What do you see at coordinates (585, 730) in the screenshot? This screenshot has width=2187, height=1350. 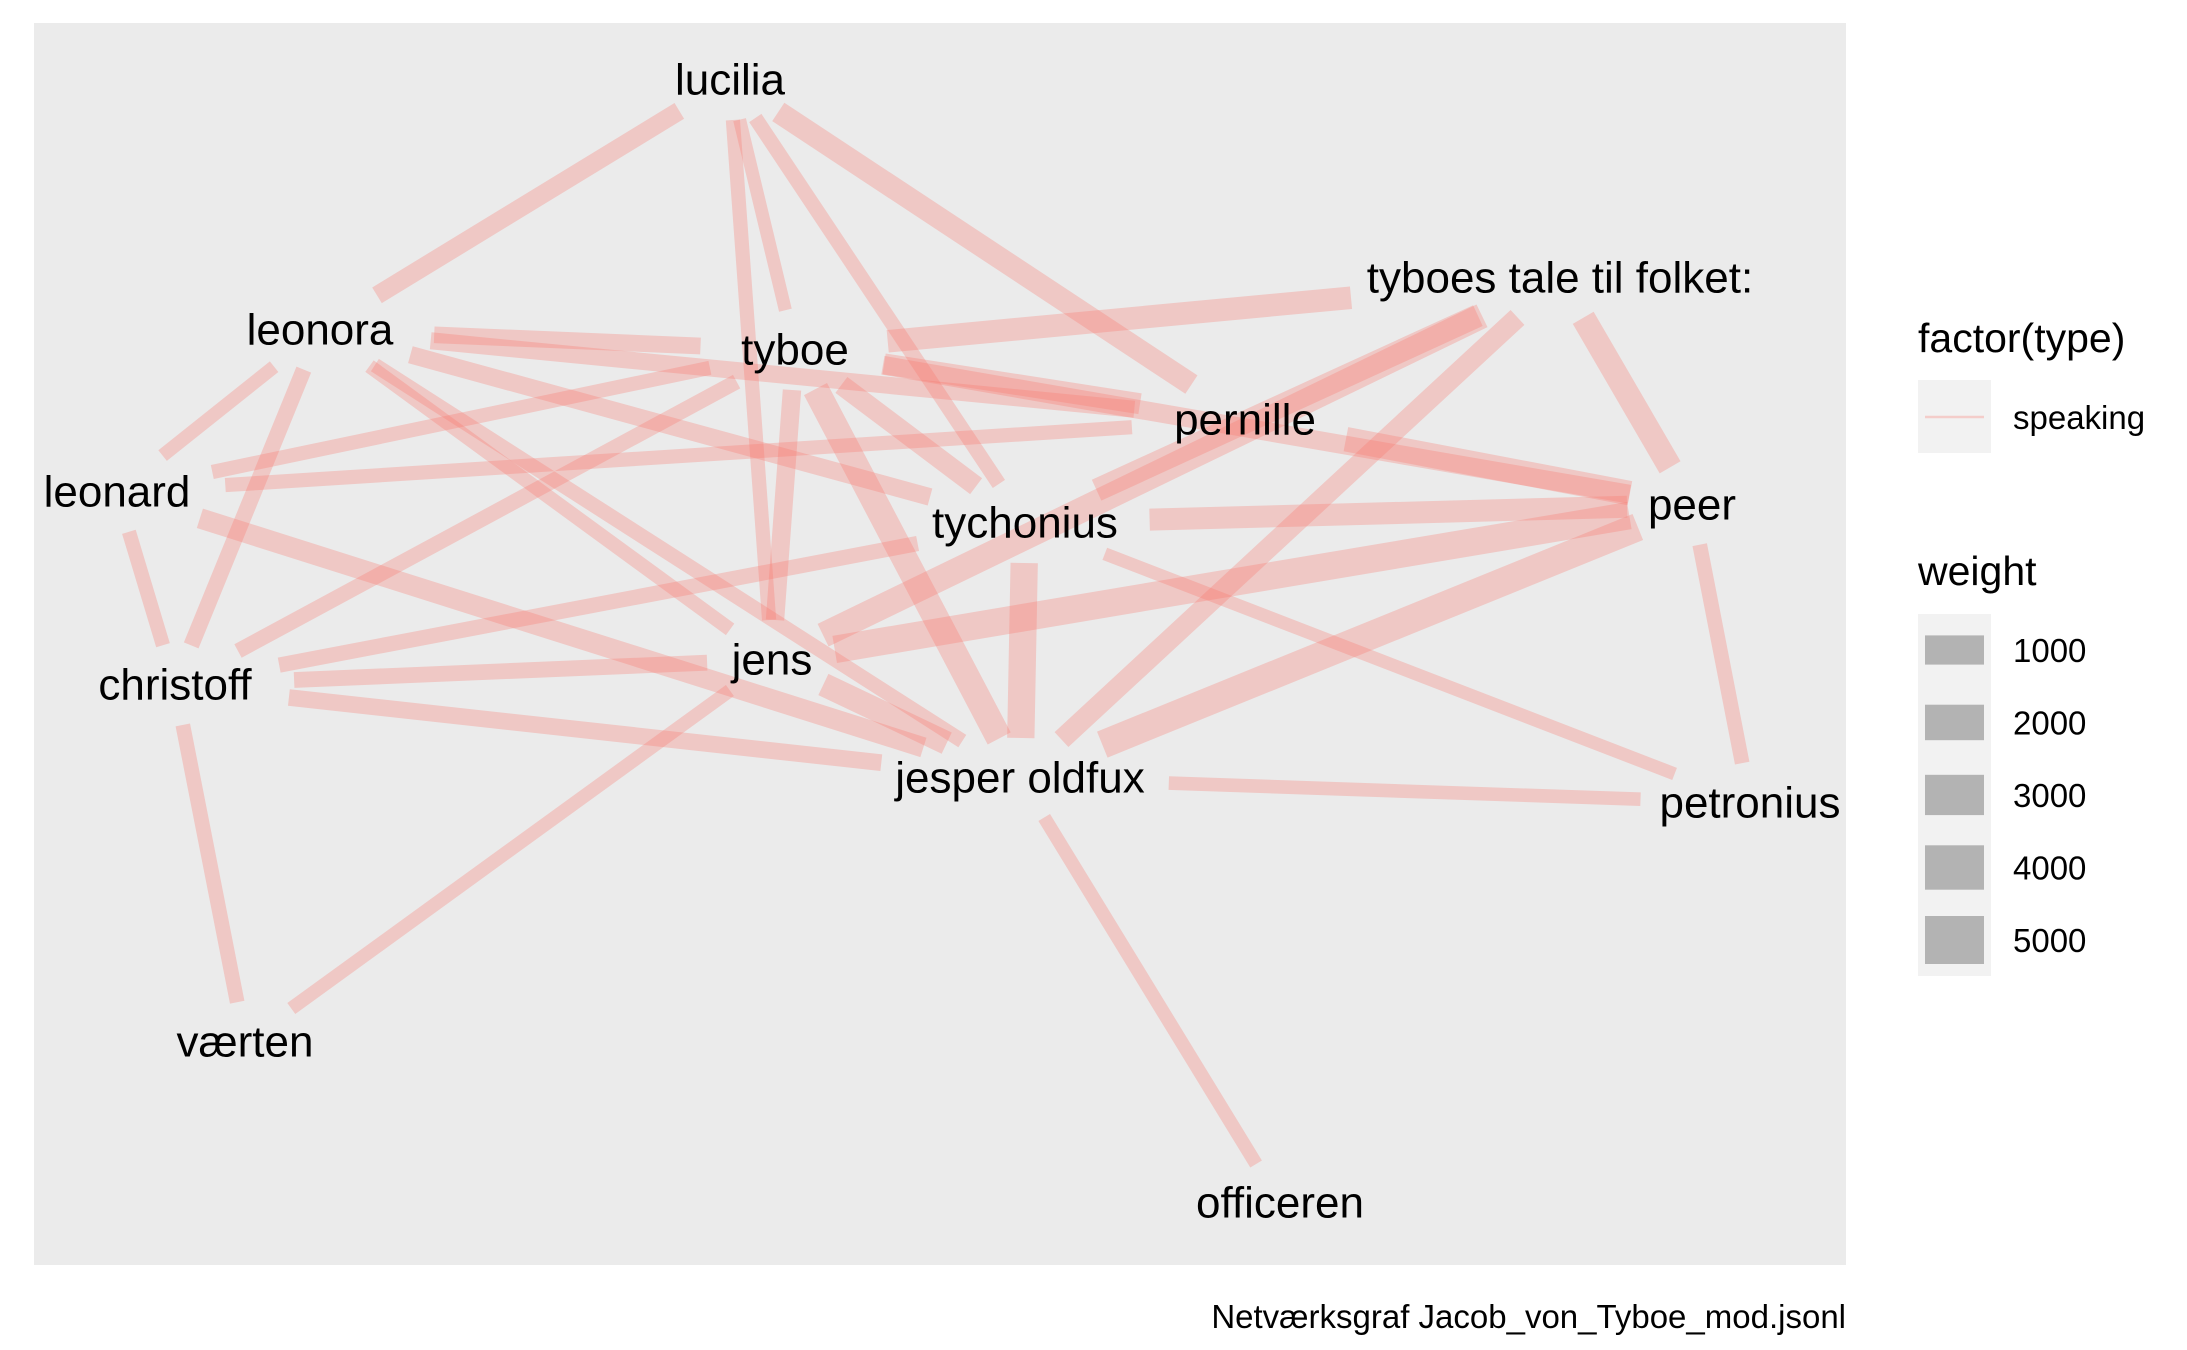 I see `edge-christoff-jesper` at bounding box center [585, 730].